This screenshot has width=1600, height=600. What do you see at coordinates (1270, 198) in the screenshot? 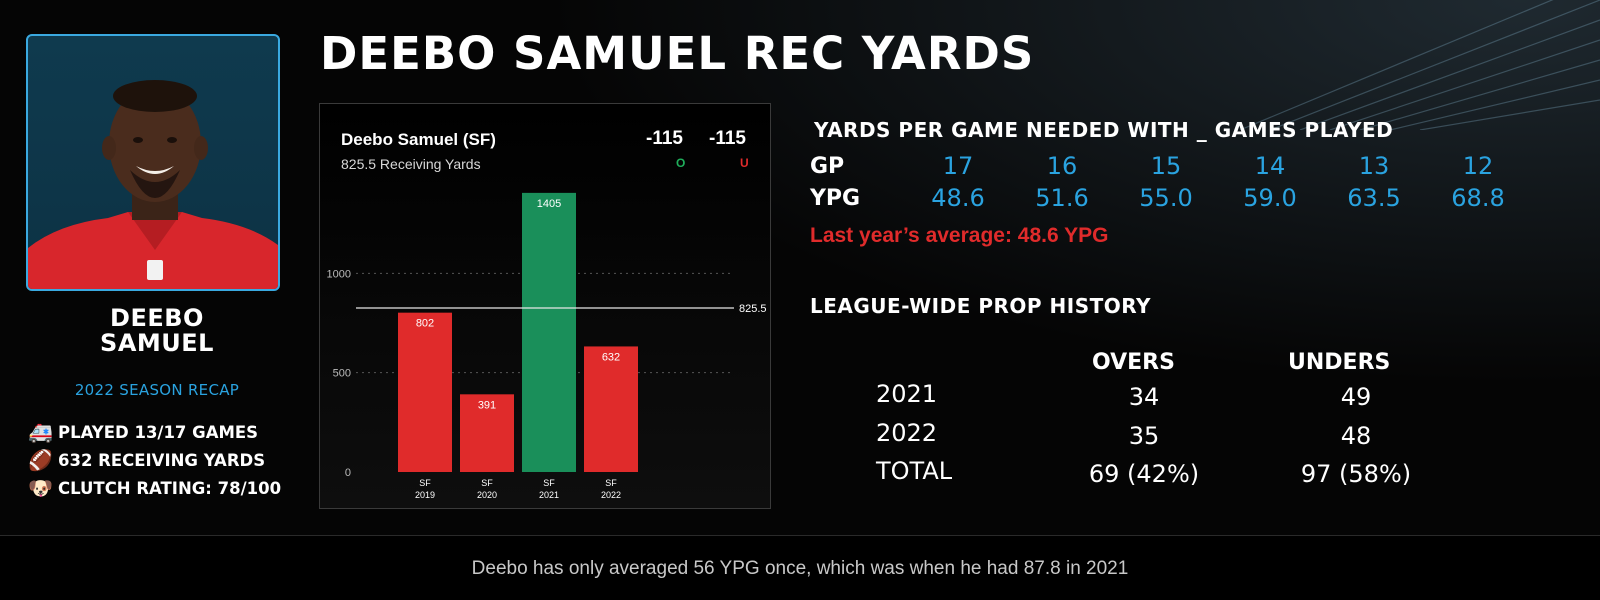
I see `ypg-cell: 59.0` at bounding box center [1270, 198].